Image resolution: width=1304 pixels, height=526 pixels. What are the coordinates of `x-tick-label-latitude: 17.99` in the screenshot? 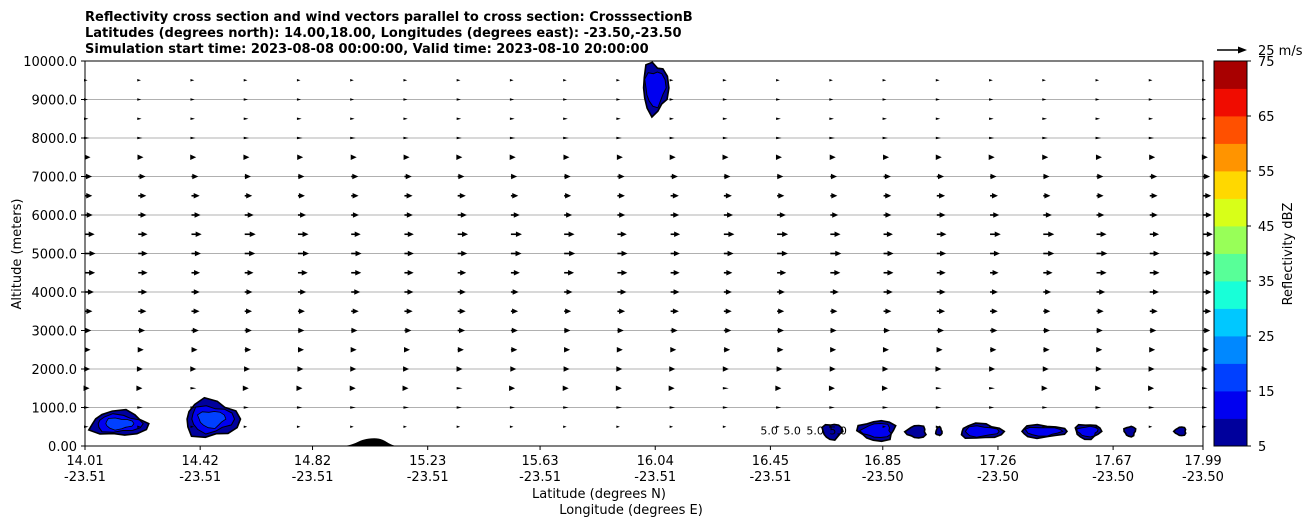 It's located at (1202, 461).